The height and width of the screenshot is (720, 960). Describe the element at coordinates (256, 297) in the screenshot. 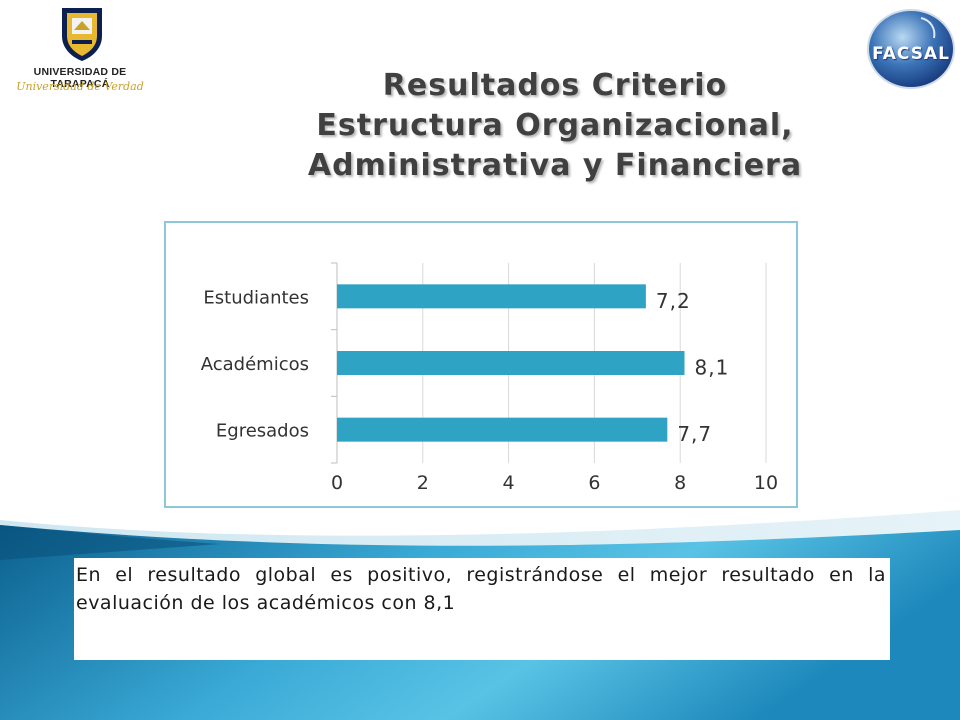

I see `category-label: Estudiantes` at that location.